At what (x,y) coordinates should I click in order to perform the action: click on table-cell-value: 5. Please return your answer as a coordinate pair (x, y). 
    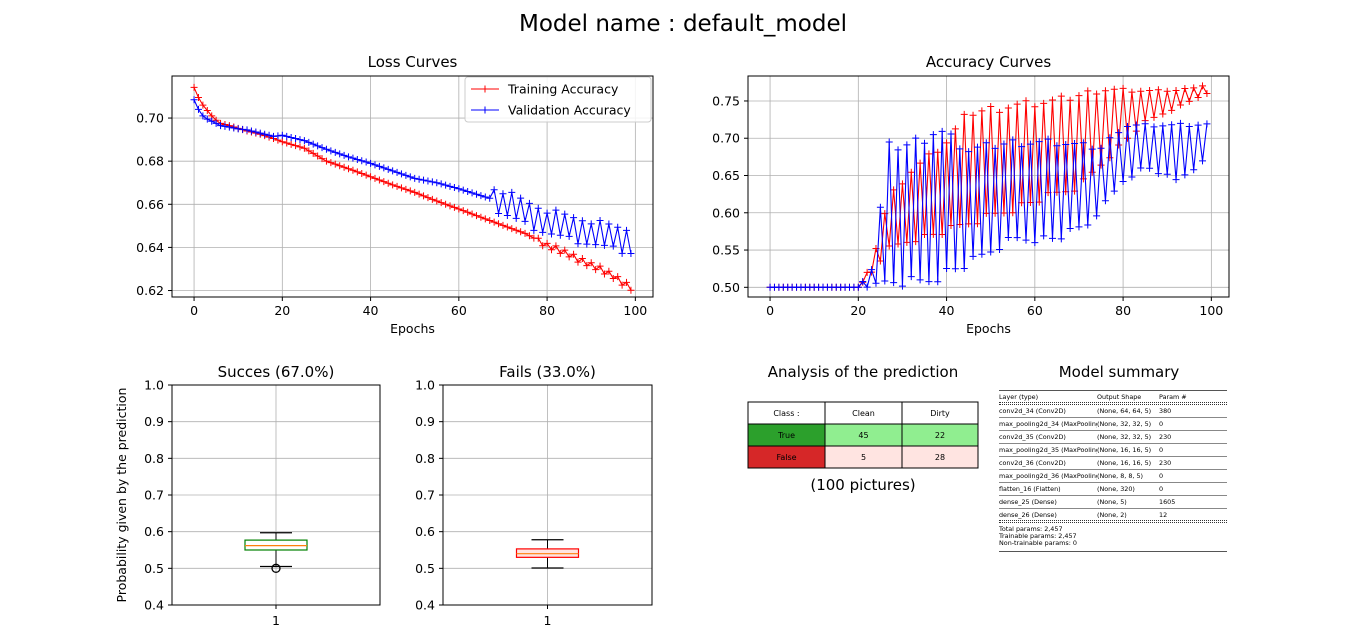
    Looking at the image, I should click on (863, 457).